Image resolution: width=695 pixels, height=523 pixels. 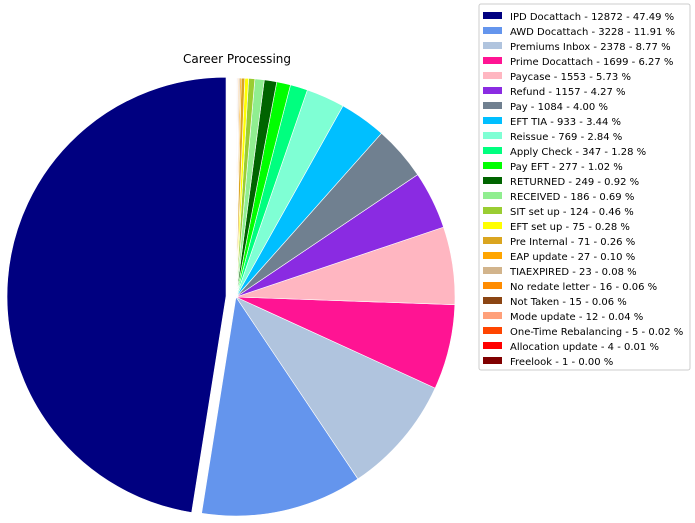 What do you see at coordinates (570, 227) in the screenshot?
I see `legend-entry: EFT set up - 75 - 0.28 %` at bounding box center [570, 227].